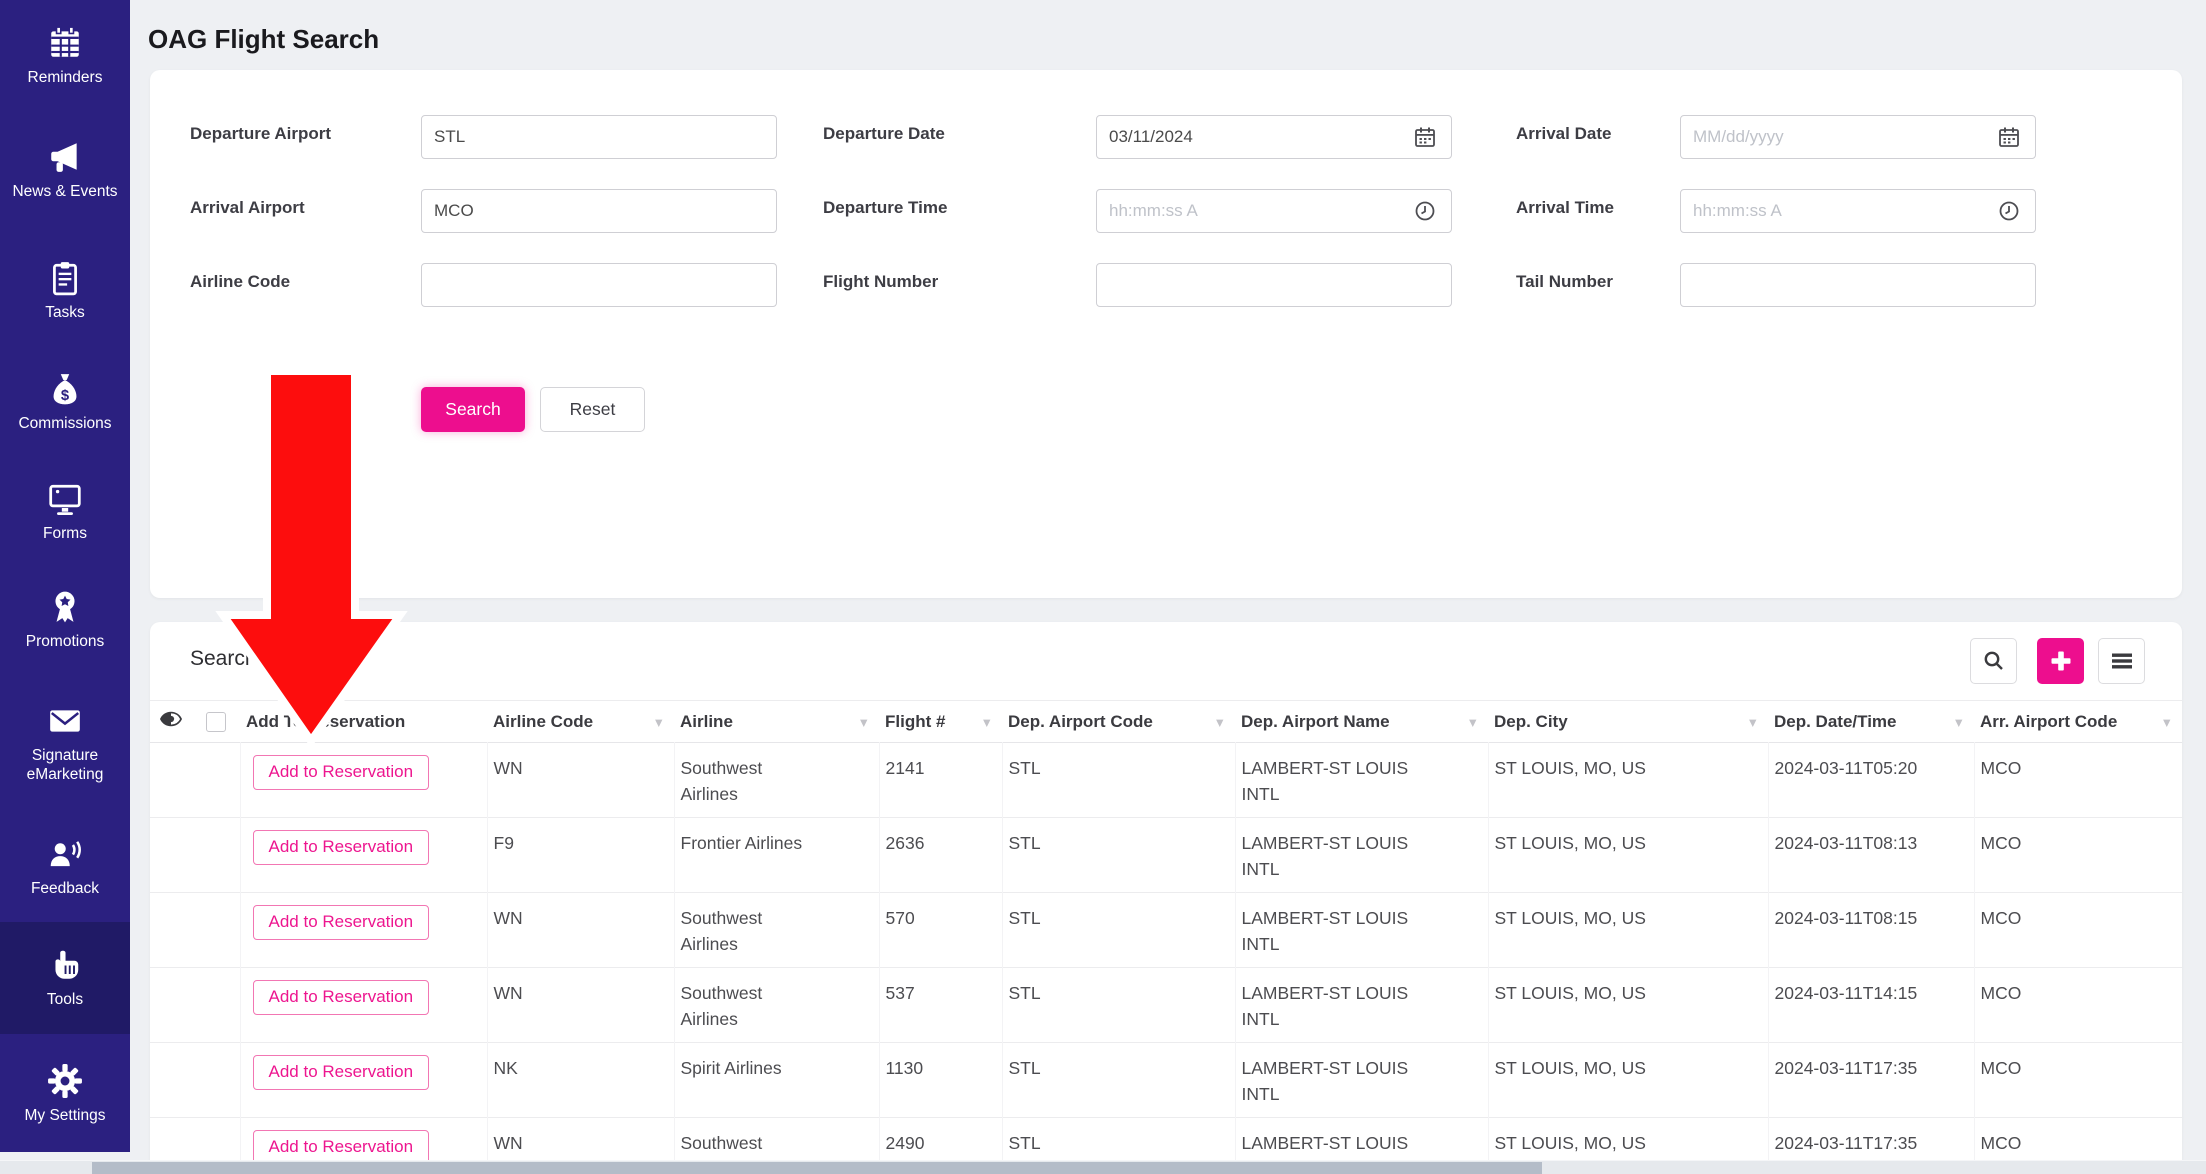  I want to click on column-header-airline-code: Airline Code ▾, so click(577, 721).